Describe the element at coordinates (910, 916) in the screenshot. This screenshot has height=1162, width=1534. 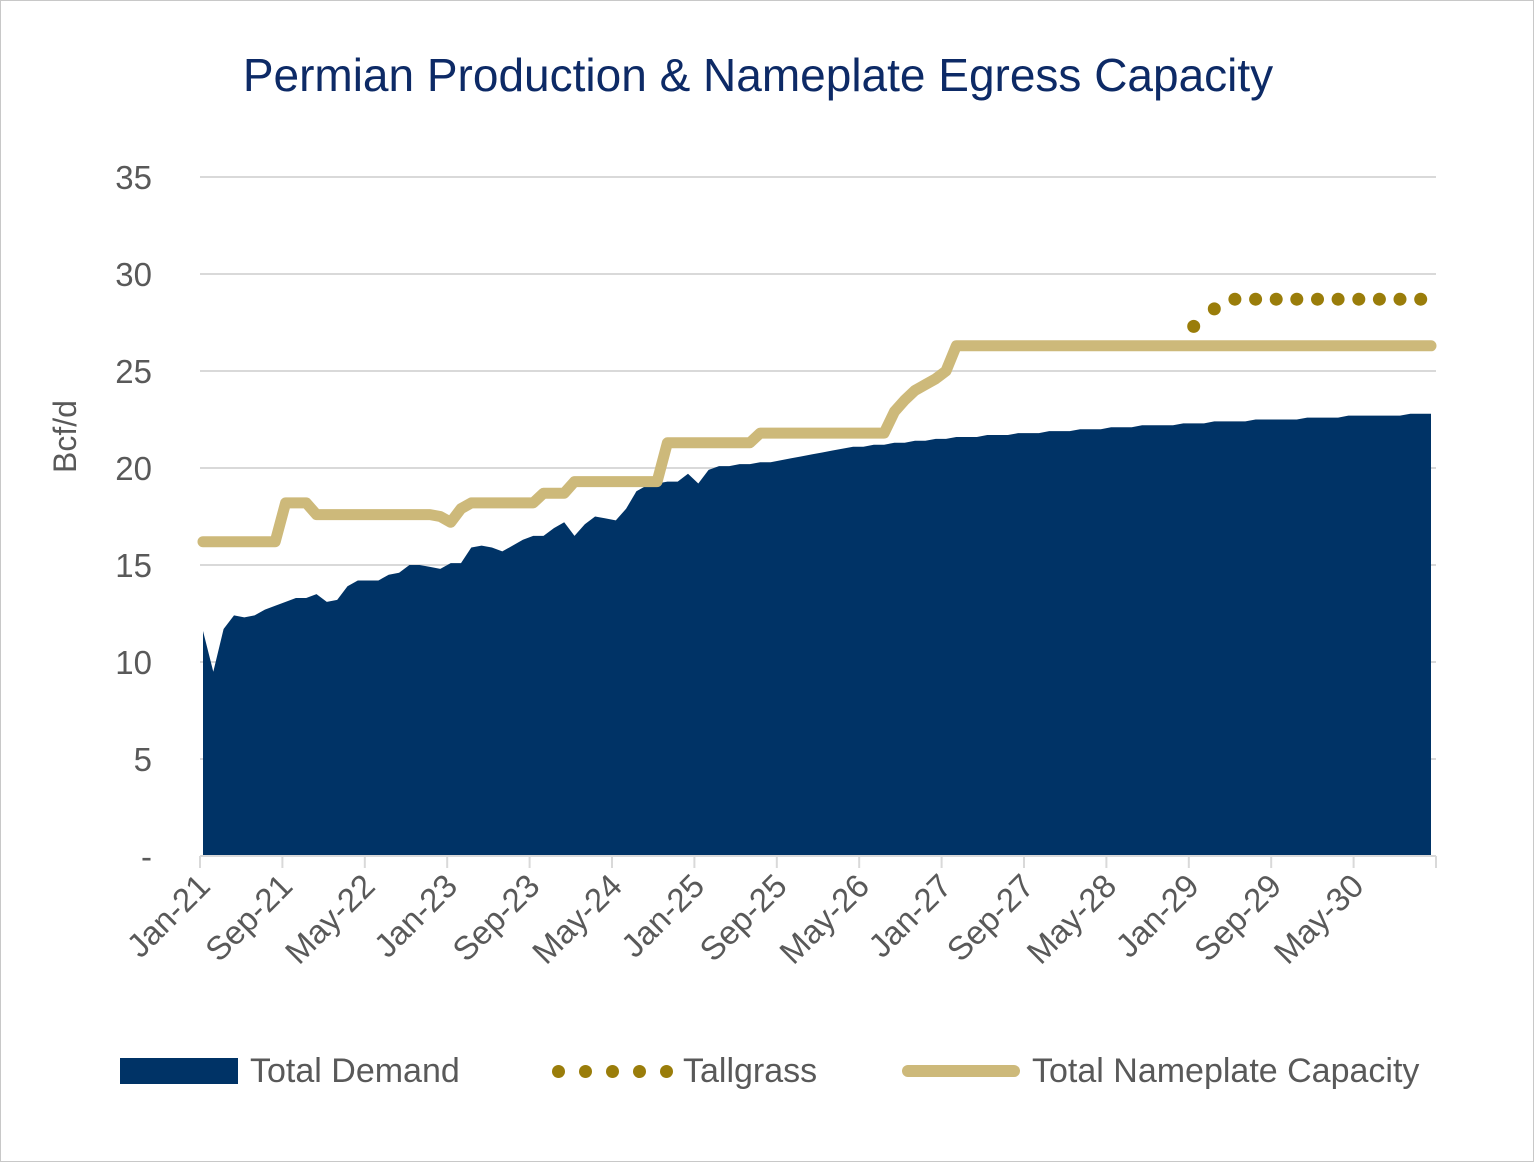
I see `x-tick-label: Jan-27` at that location.